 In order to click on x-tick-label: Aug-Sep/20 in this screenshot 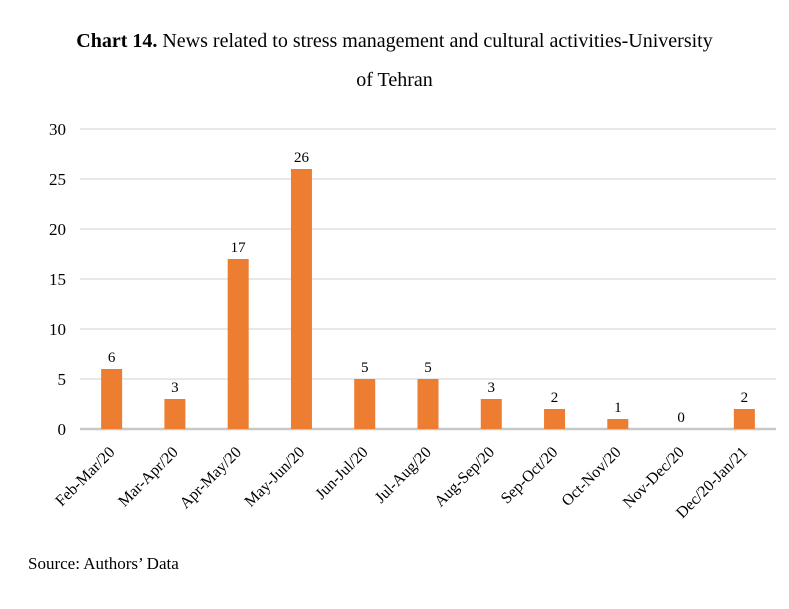, I will do `click(464, 477)`.